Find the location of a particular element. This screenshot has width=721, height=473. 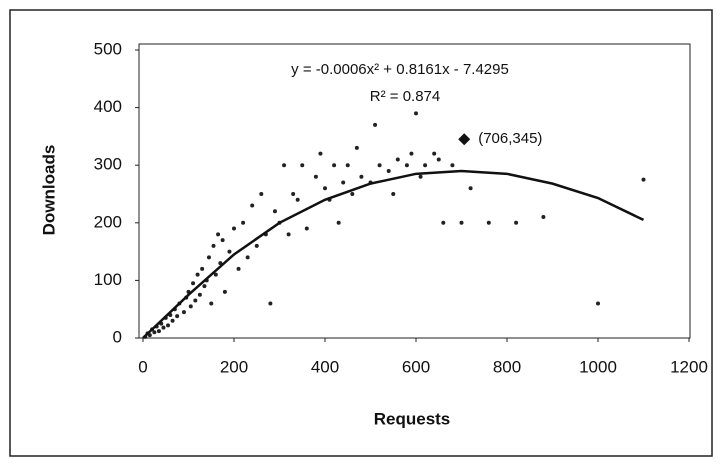

r-squared: R² = 0.874 is located at coordinates (405, 96).